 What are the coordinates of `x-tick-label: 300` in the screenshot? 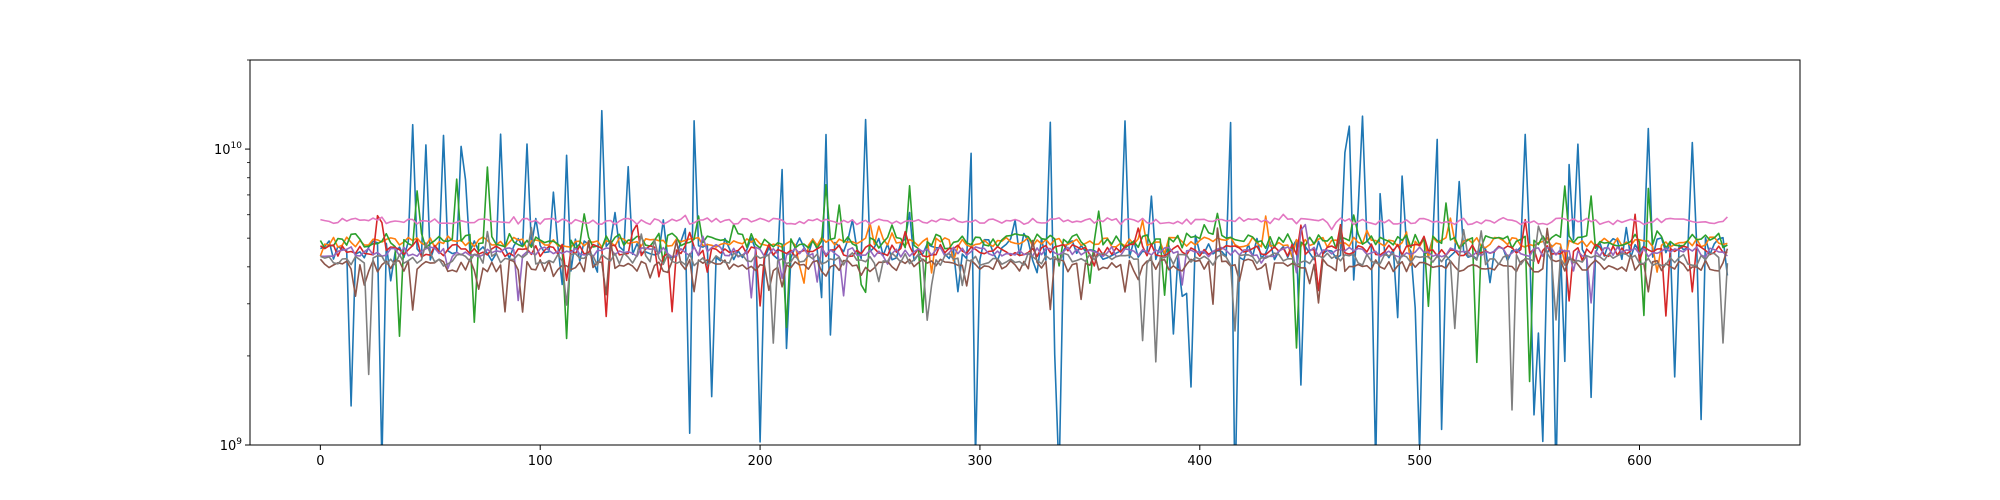 It's located at (980, 461).